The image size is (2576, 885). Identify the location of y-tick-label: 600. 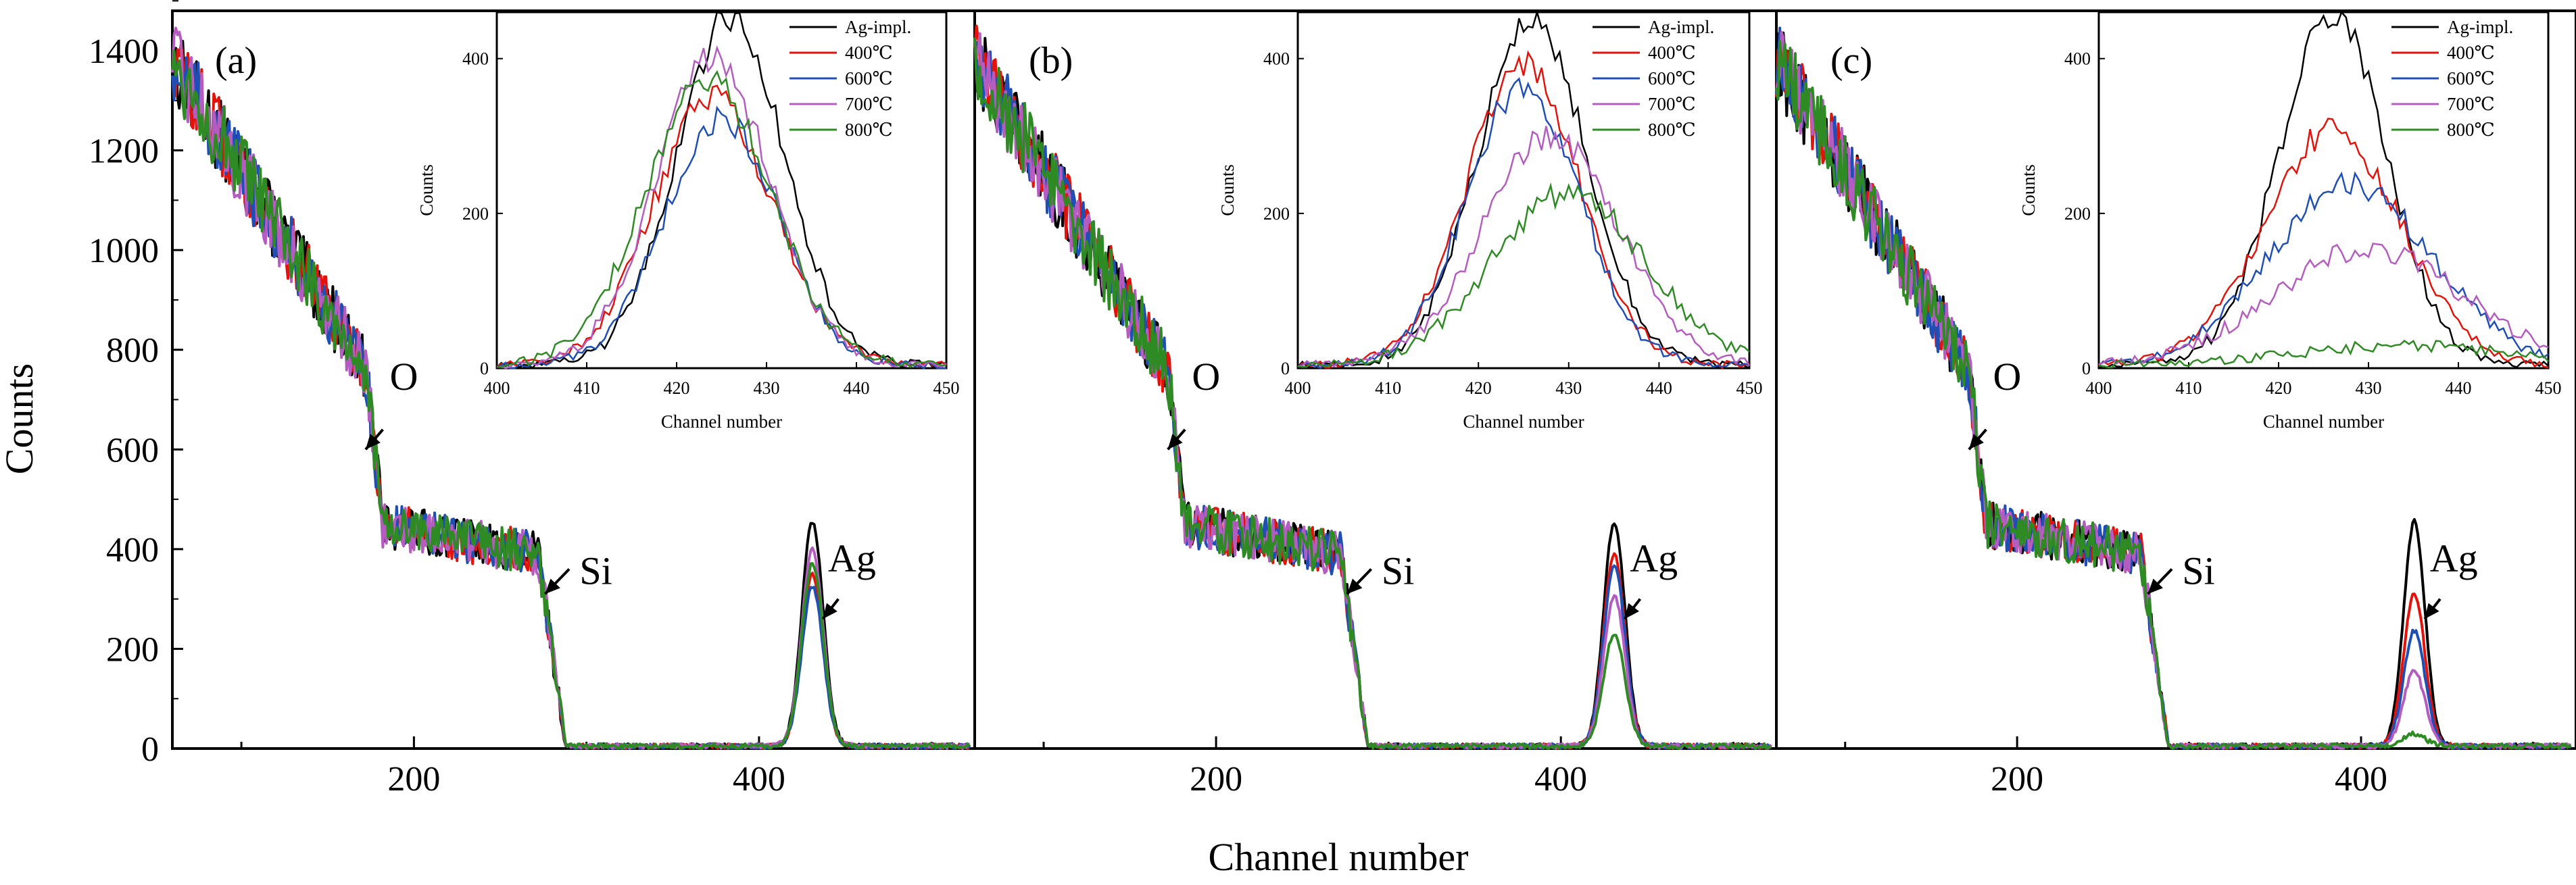
(132, 450).